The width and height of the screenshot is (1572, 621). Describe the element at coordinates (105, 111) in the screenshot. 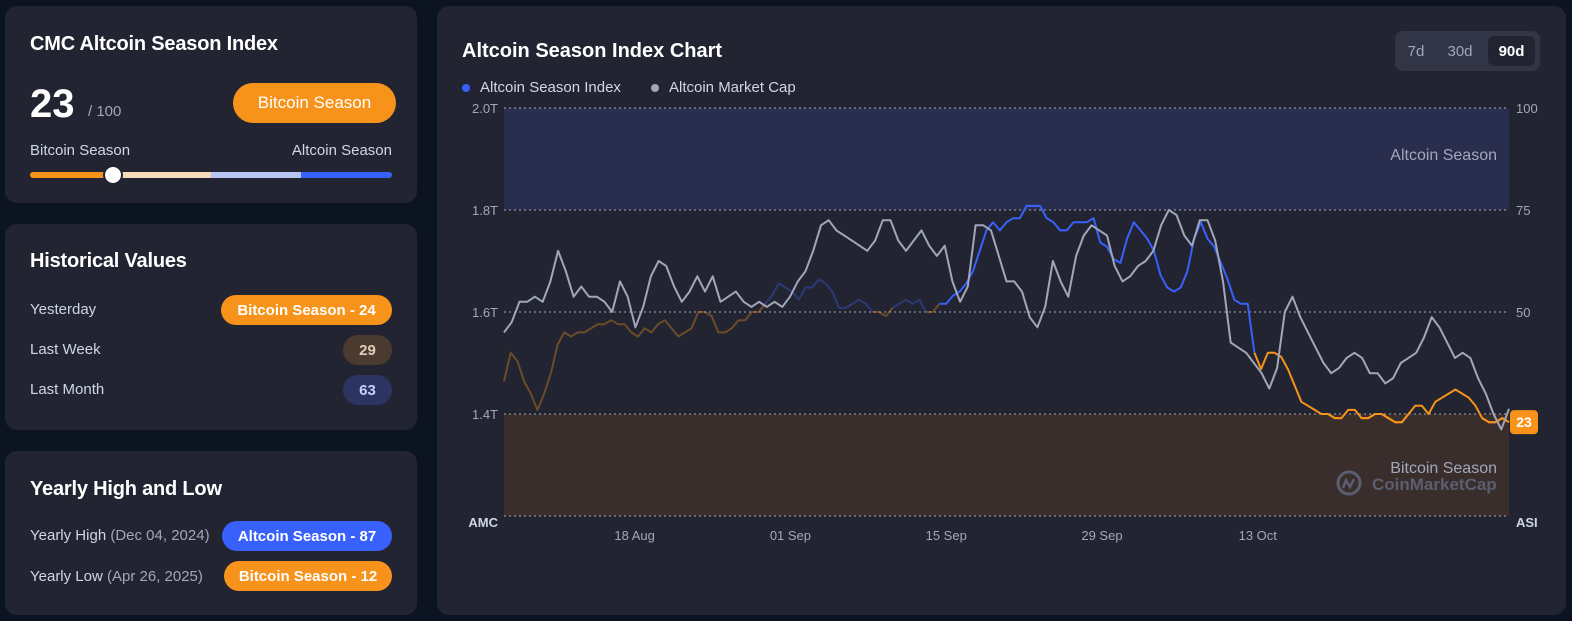

I see `index-denominator: / 100` at that location.